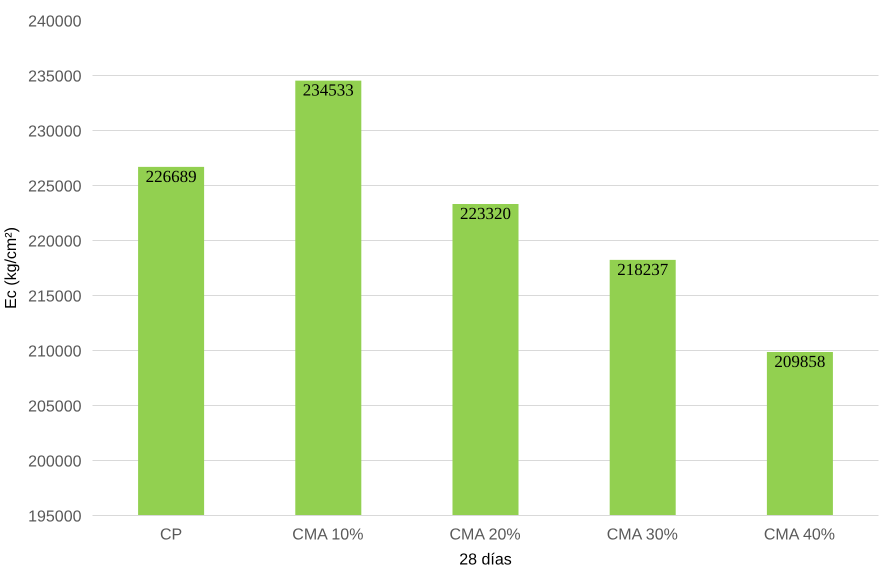 This screenshot has height=571, width=886. I want to click on data-label: 226689, so click(171, 176).